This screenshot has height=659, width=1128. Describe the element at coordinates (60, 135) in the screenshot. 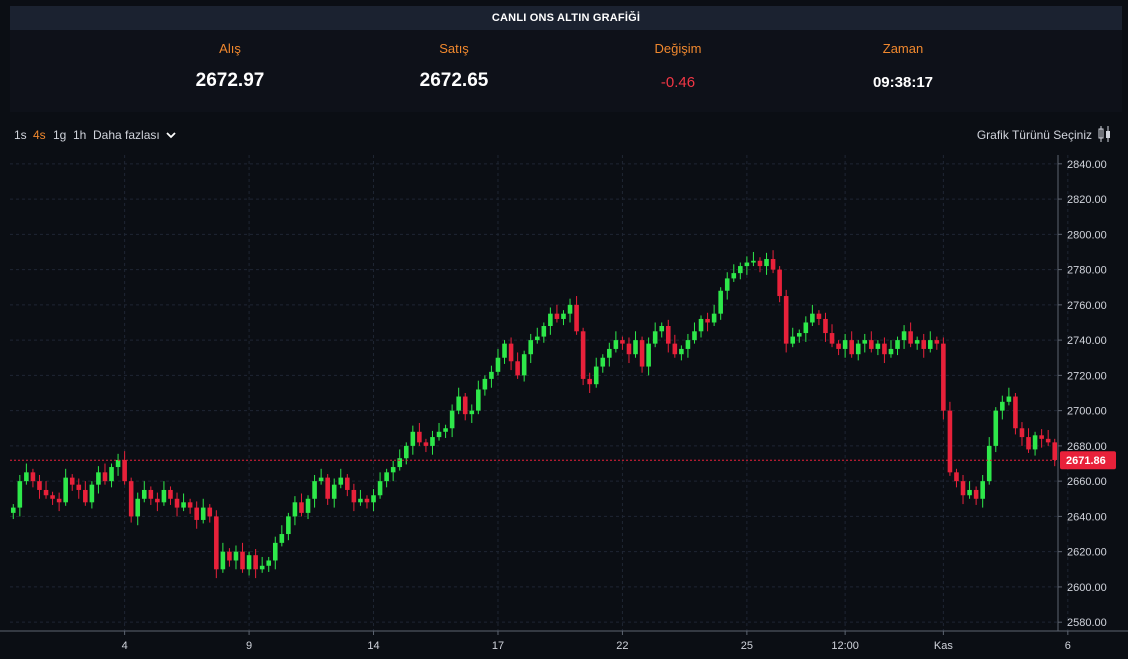

I see `timeframe-1g: 1g` at that location.